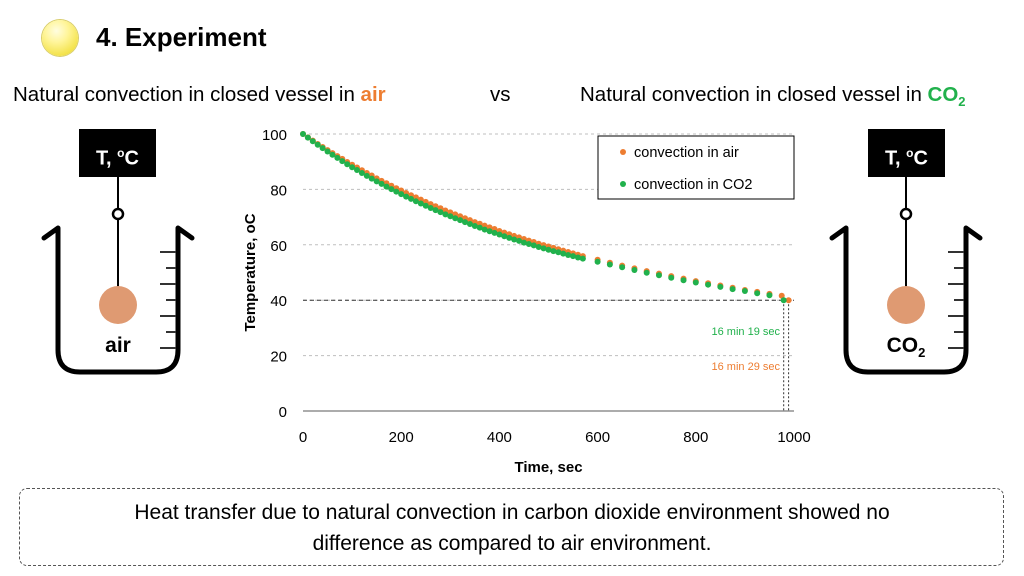 Image resolution: width=1024 pixels, height=576 pixels. What do you see at coordinates (278, 246) in the screenshot?
I see `y-tick-label: 60` at bounding box center [278, 246].